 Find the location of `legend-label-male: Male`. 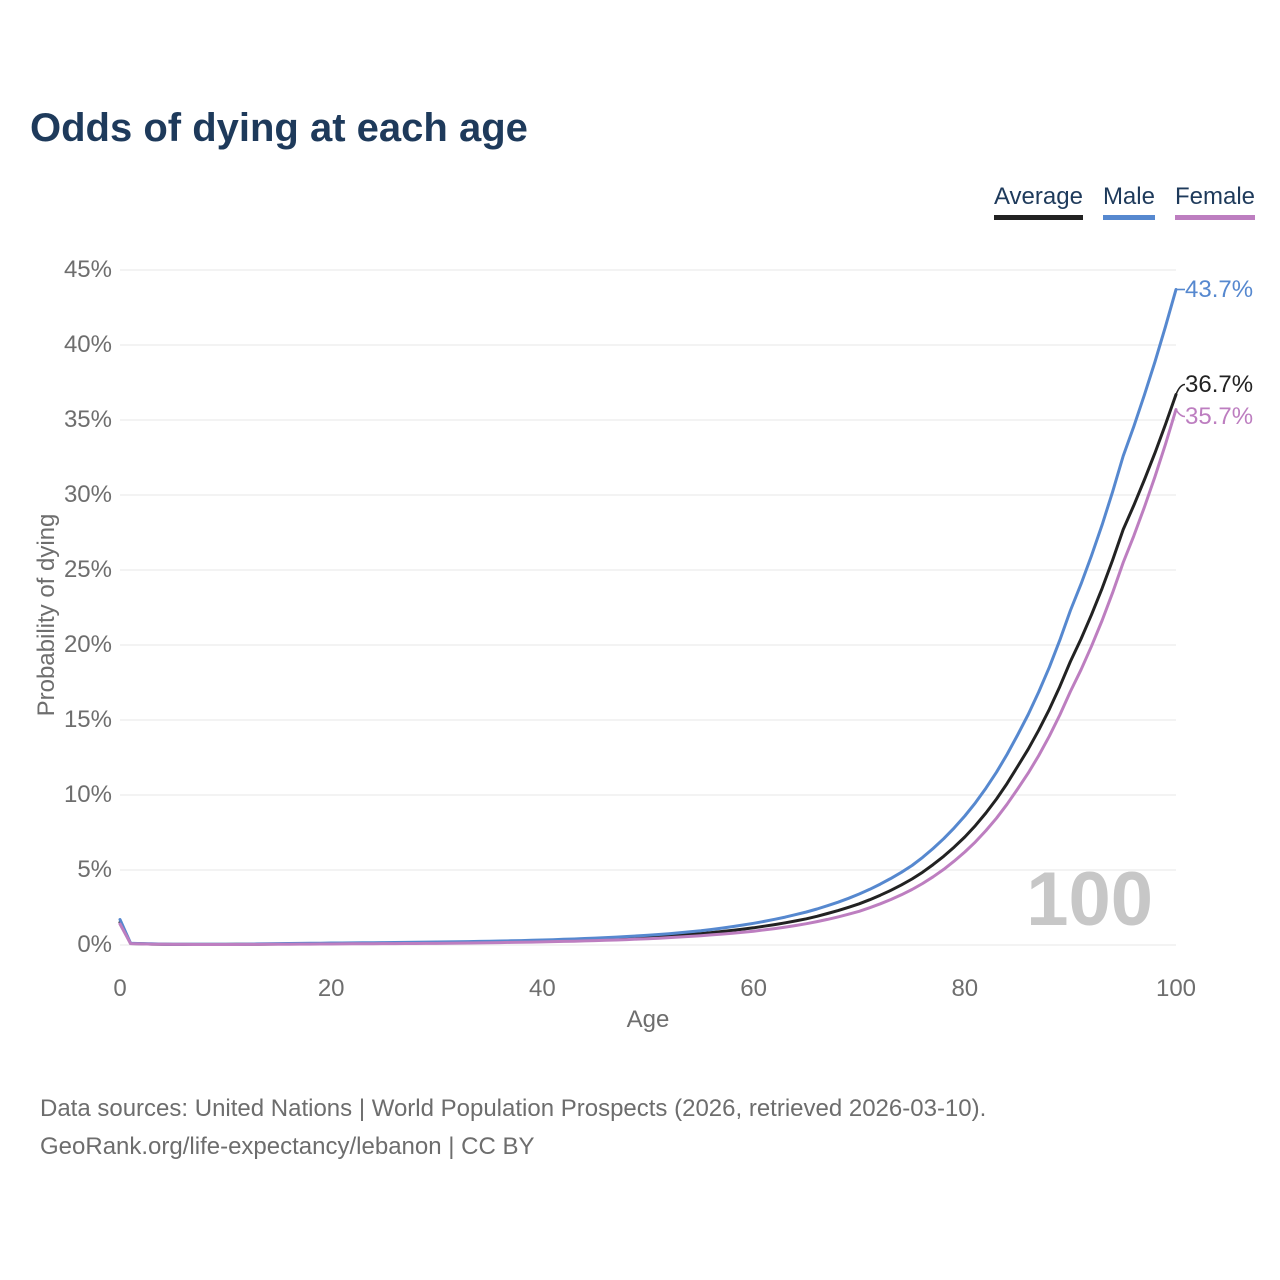

legend-label-male: Male is located at coordinates (1128, 196).